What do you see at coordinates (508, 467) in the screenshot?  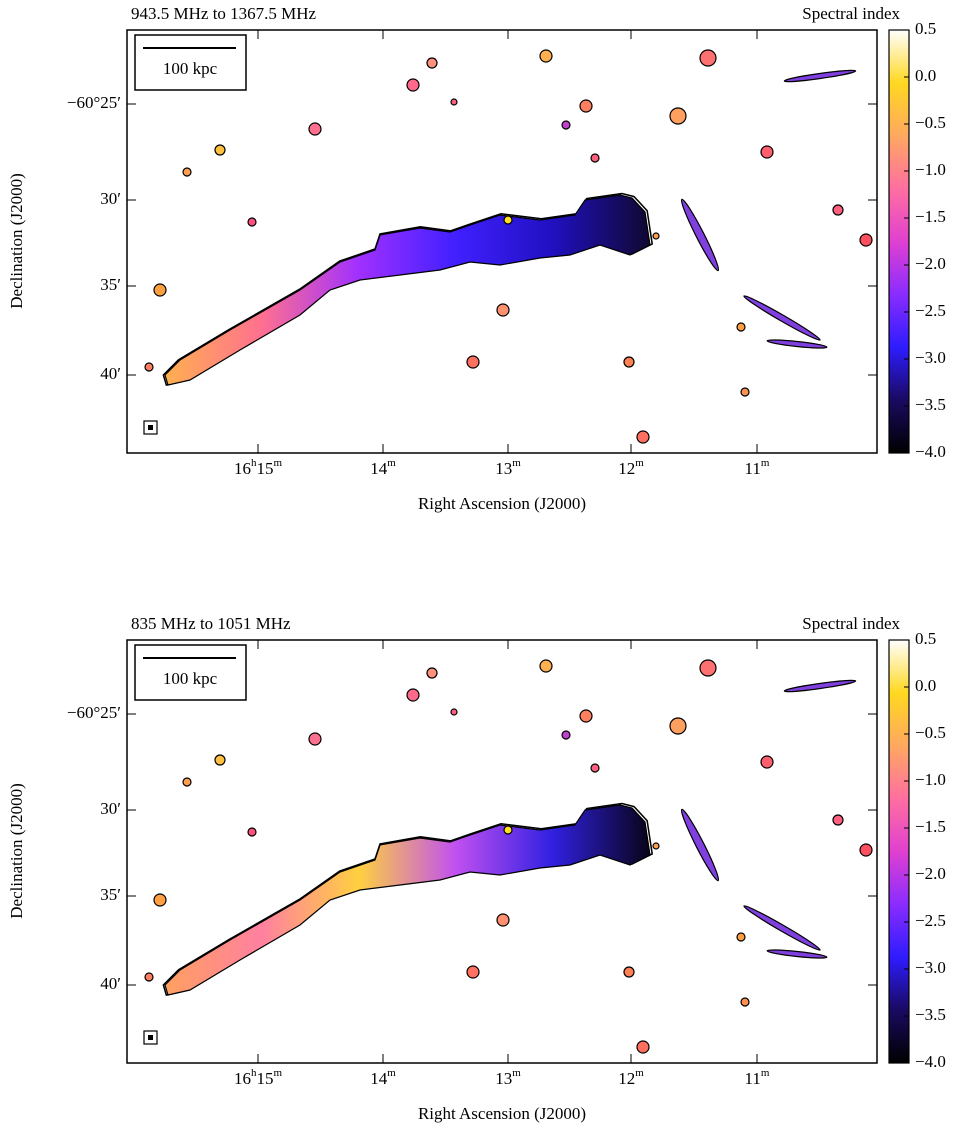 I see `x-tick-label: 13m` at bounding box center [508, 467].